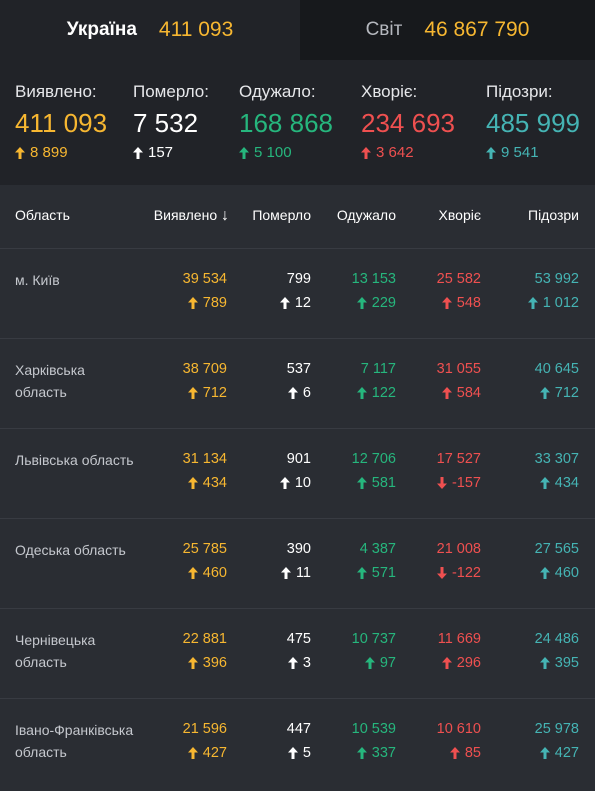 This screenshot has height=791, width=595. What do you see at coordinates (299, 393) in the screenshot?
I see `died-delta: 6` at bounding box center [299, 393].